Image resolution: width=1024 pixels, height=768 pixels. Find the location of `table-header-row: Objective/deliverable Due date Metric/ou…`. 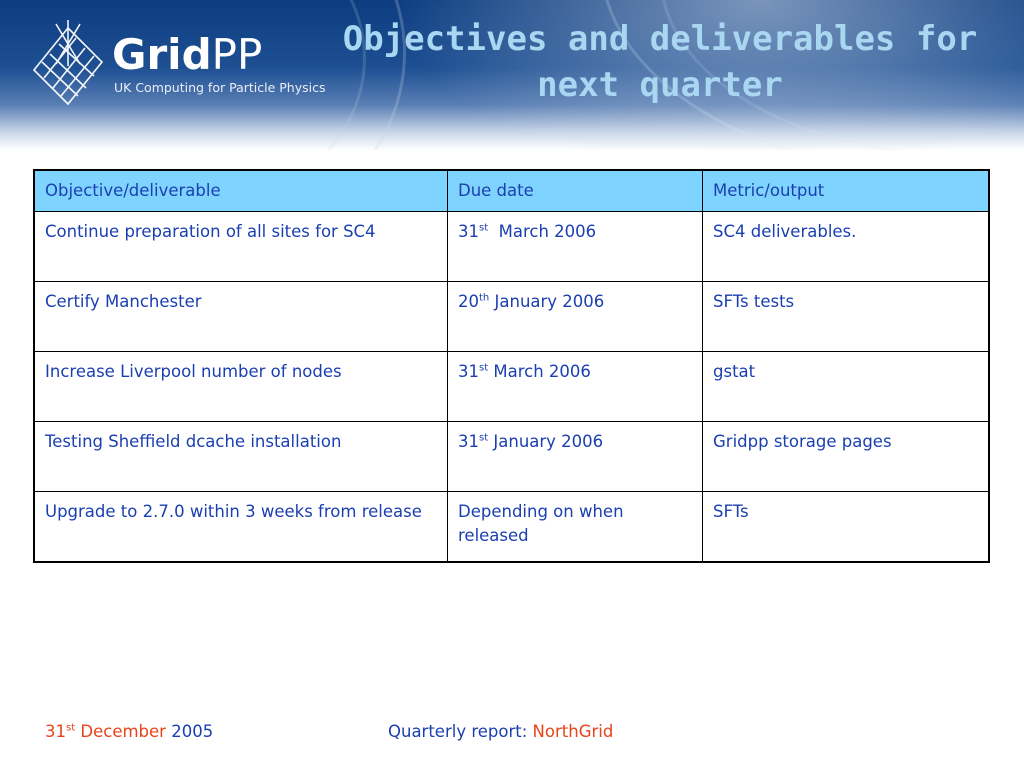

table-header-row: Objective/deliverable Due date Metric/ou… is located at coordinates (511, 190).